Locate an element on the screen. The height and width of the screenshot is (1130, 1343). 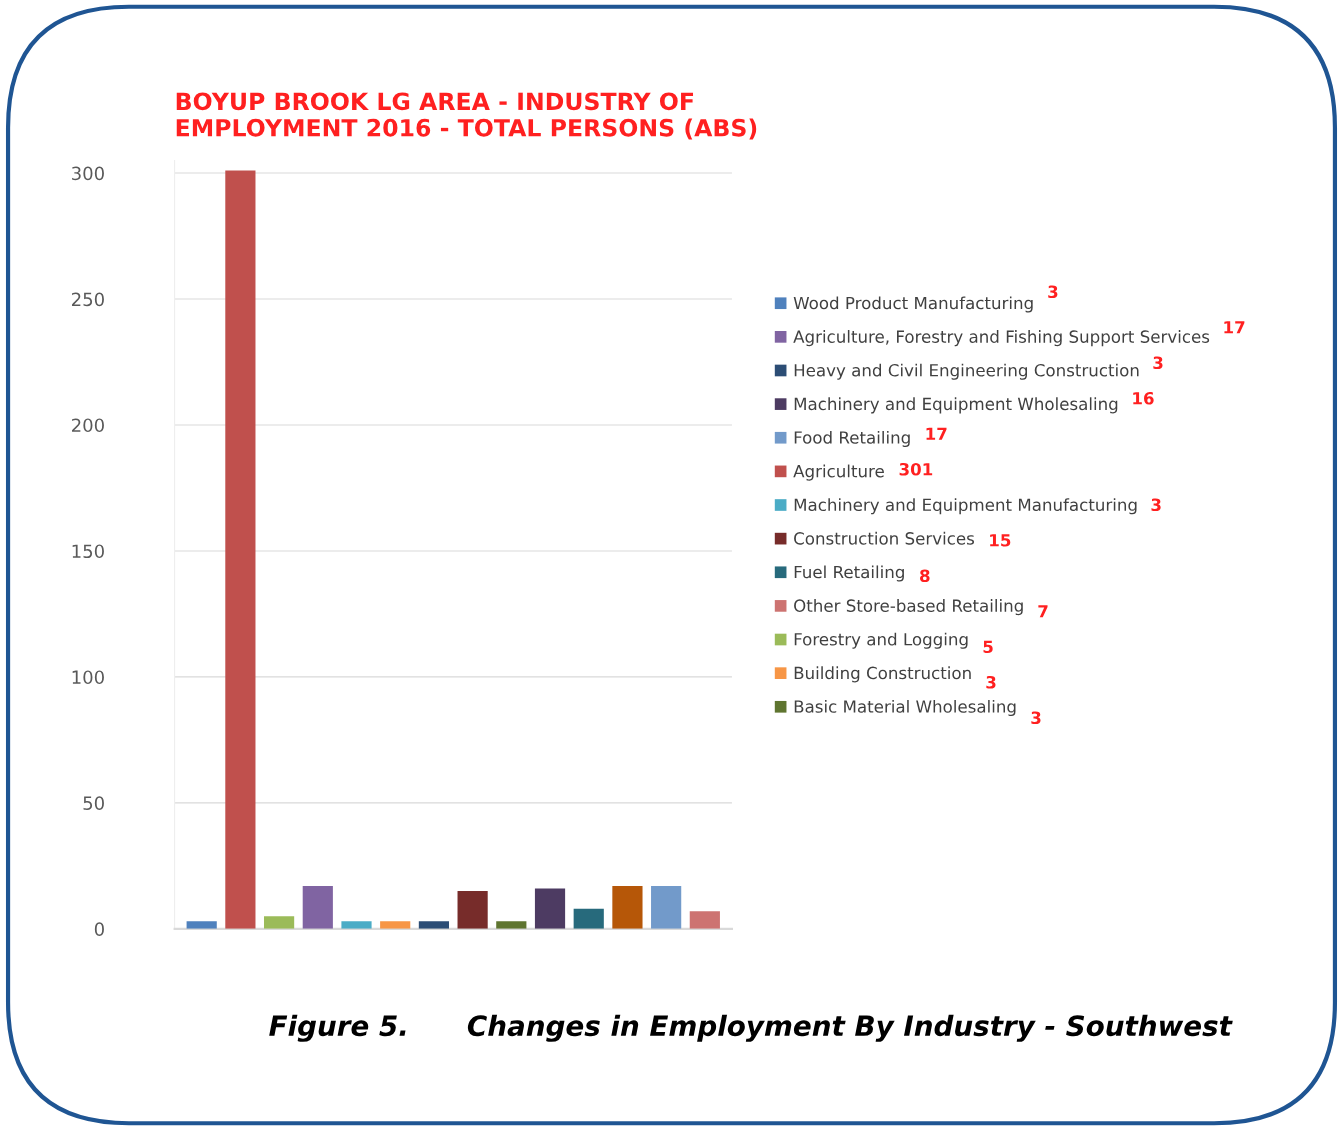
legend-label: Other Store-based Retailing is located at coordinates (908, 607).